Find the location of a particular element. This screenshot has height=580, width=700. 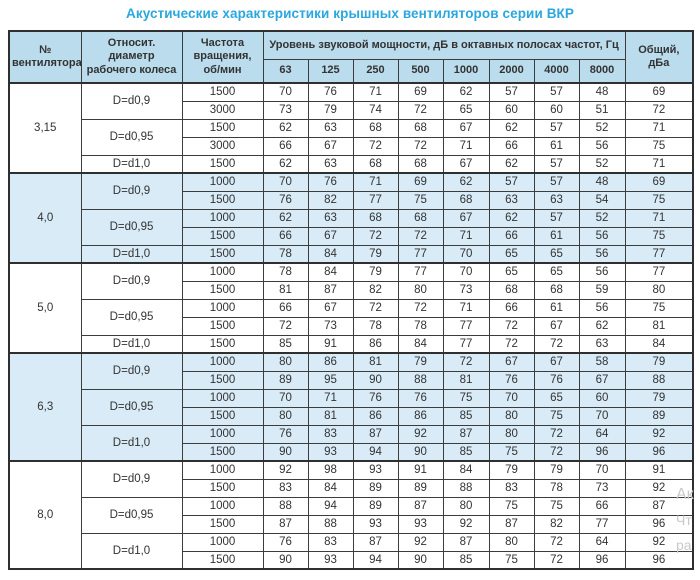

table-row: 1500 90 93 94 90 85 75 72 96 96 is located at coordinates (351, 560).